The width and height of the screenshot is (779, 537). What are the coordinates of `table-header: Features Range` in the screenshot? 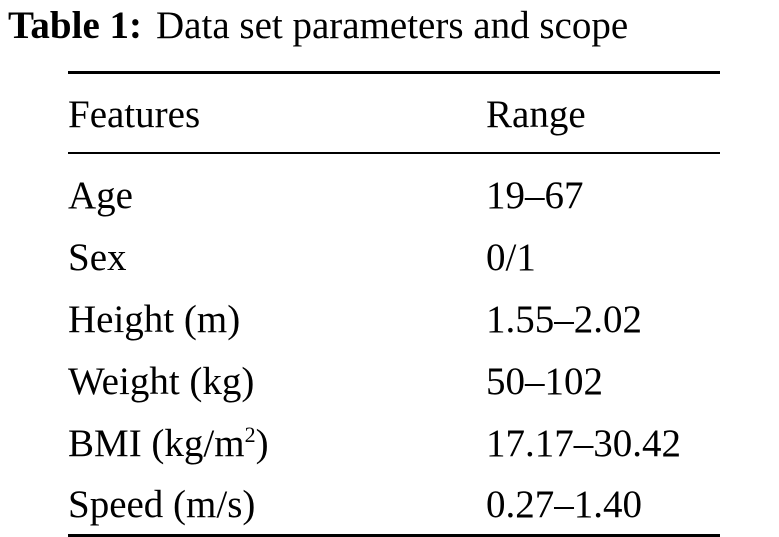 It's located at (394, 112).